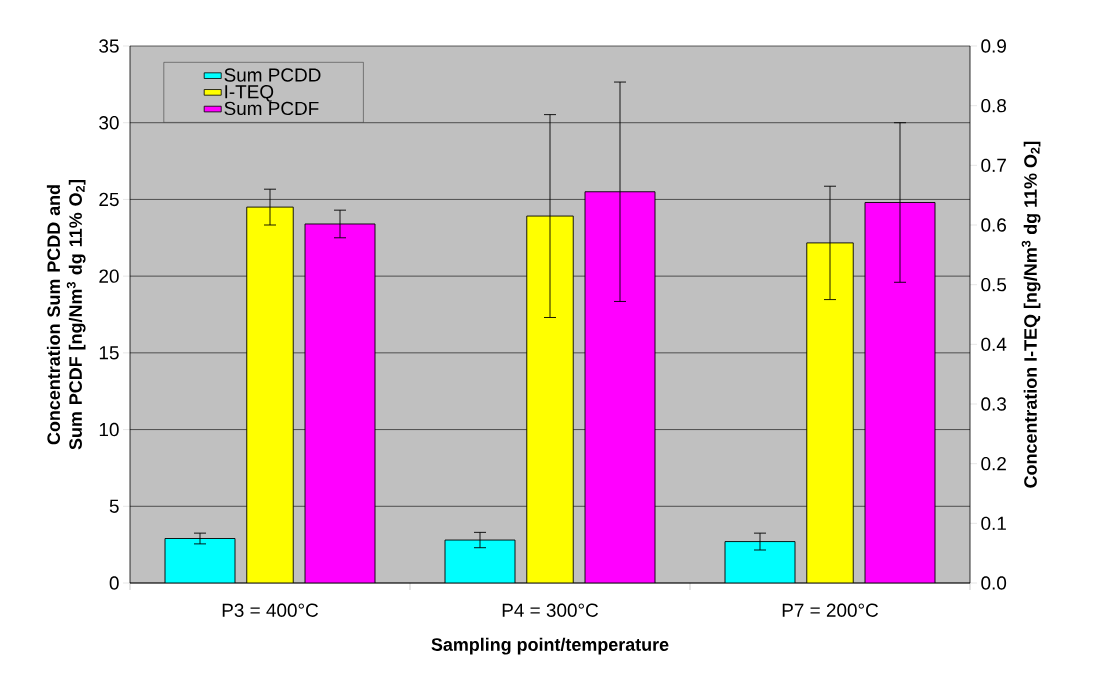 The width and height of the screenshot is (1106, 689). I want to click on y2-tick-label: 0.6, so click(993, 225).